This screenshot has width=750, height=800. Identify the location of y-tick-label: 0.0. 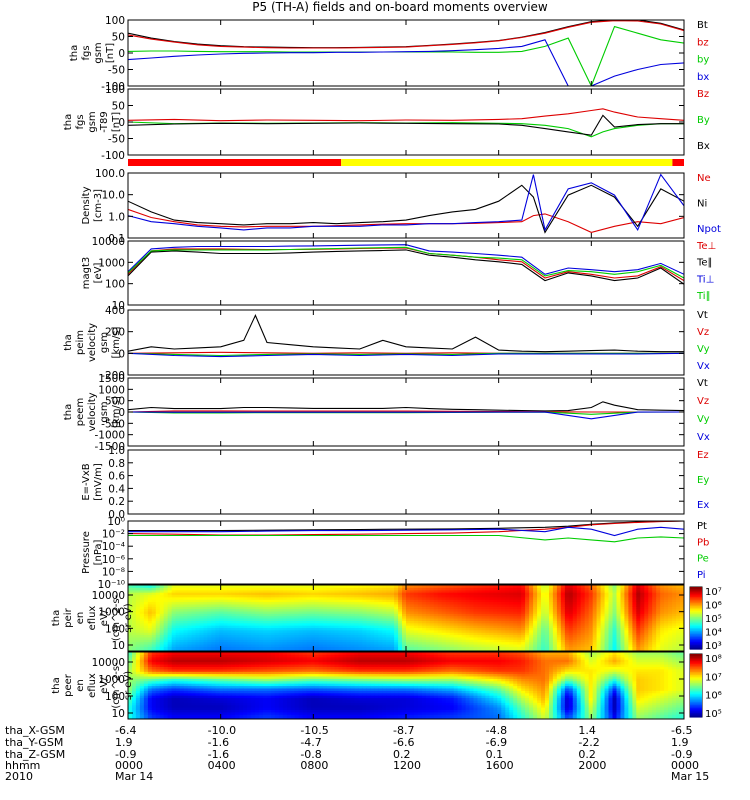
(116, 515).